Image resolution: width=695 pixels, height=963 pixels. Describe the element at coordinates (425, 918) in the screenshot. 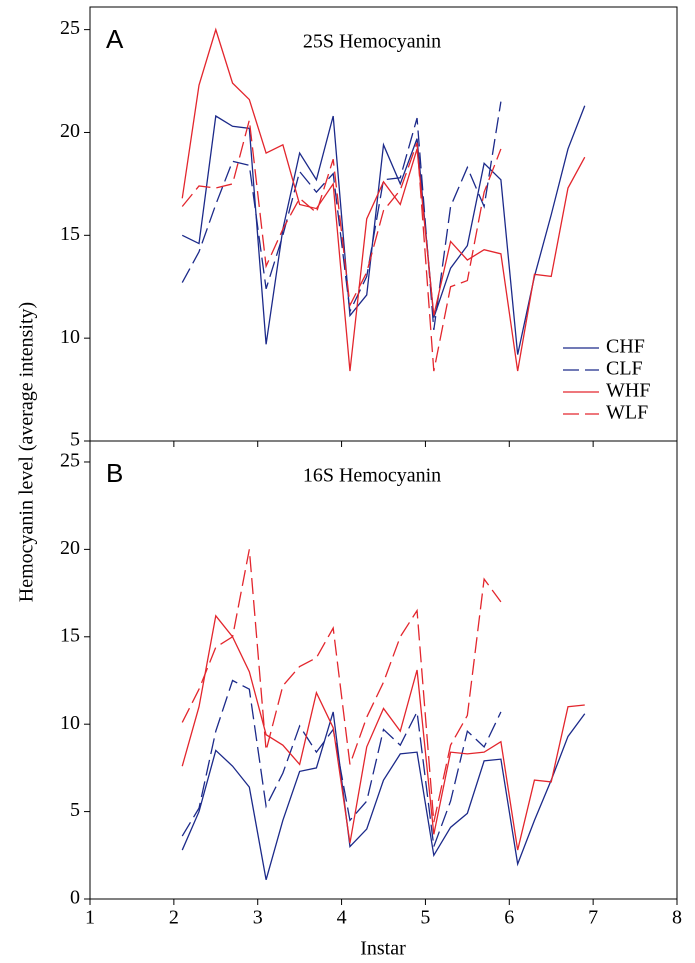

I see `x-tick-label: 5` at that location.